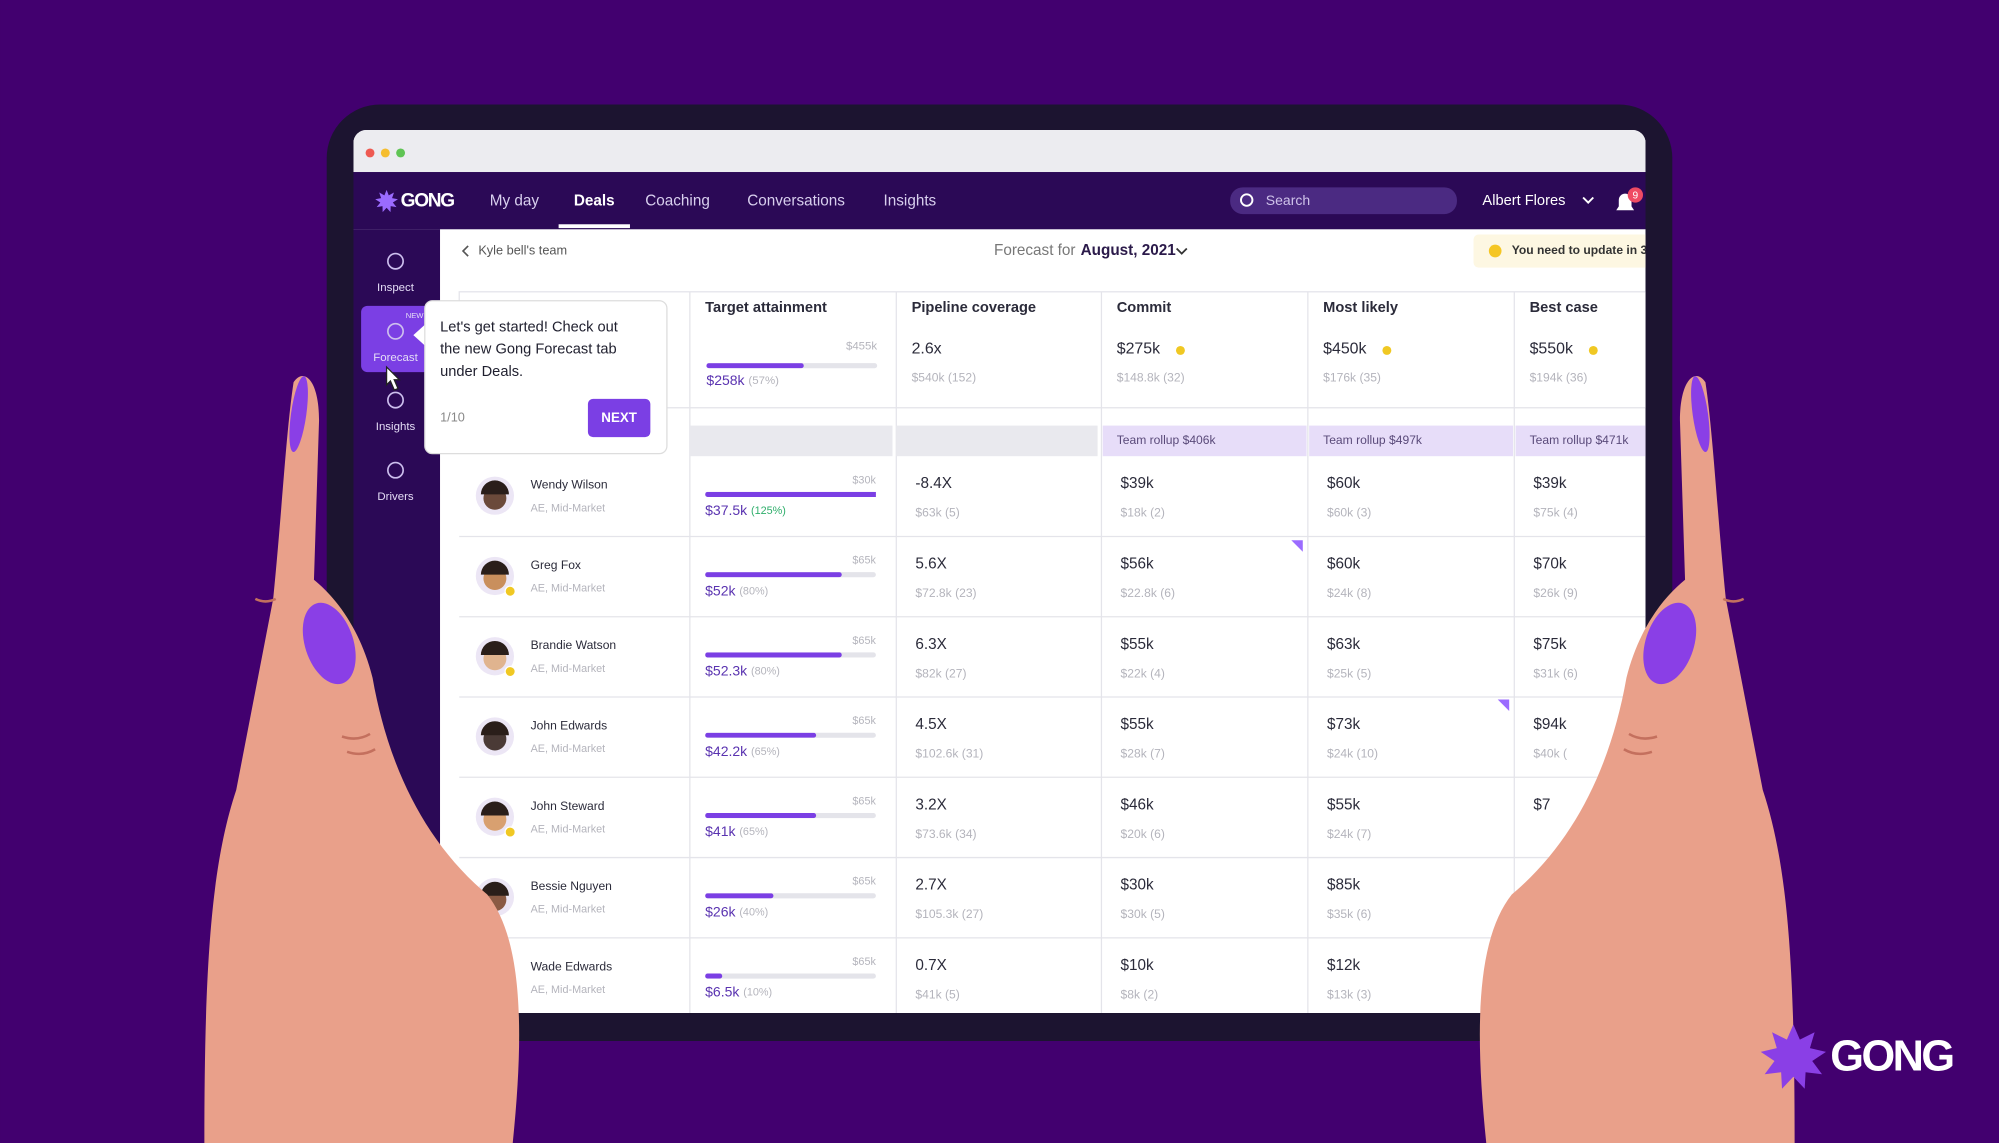 The height and width of the screenshot is (1143, 1999). I want to click on next-button-label: NEXT, so click(619, 417).